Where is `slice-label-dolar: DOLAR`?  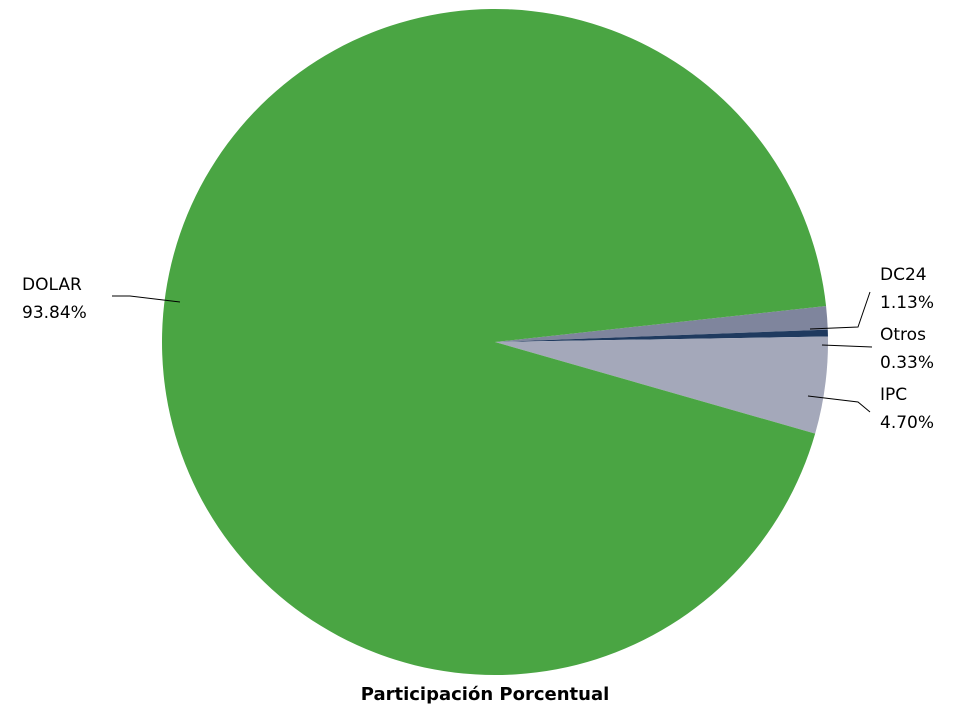 slice-label-dolar: DOLAR is located at coordinates (52, 285).